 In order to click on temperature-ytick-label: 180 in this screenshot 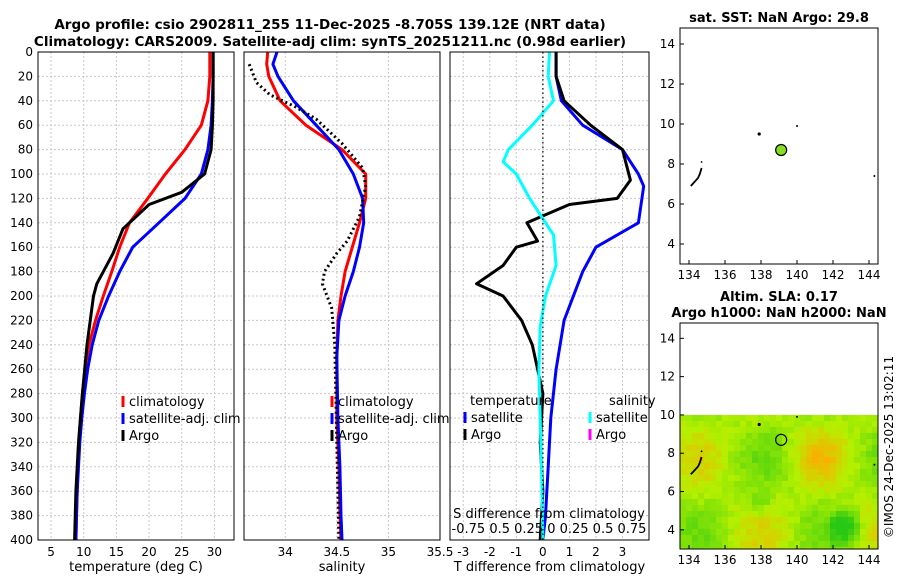, I will do `click(21, 272)`.